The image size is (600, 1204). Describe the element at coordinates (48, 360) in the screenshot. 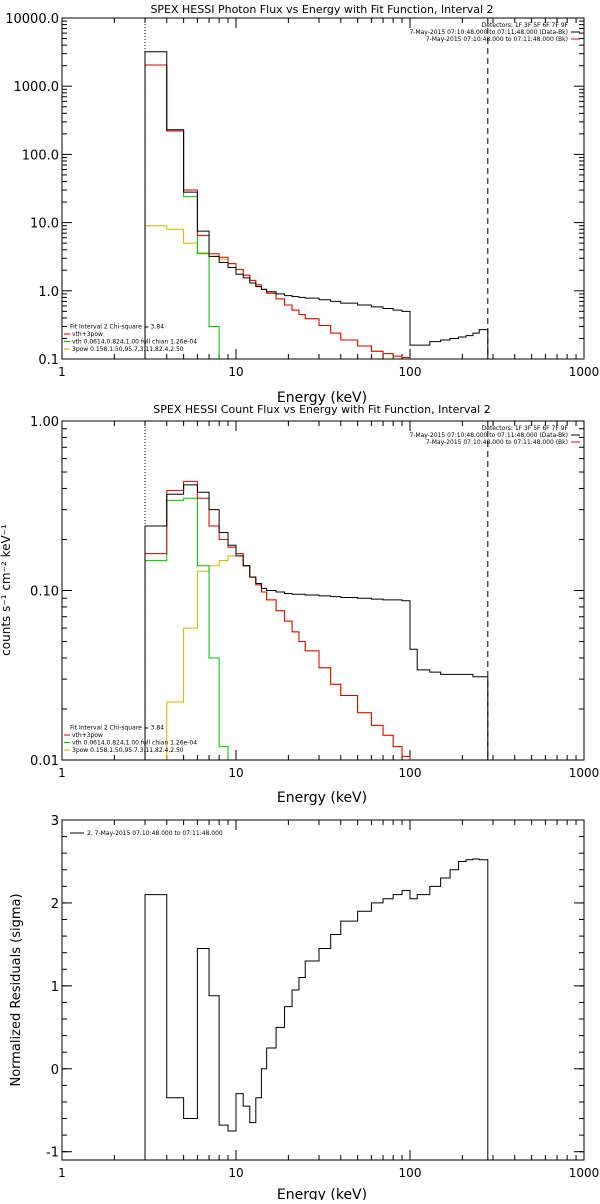

I see `y-tick-label: 0.1` at that location.